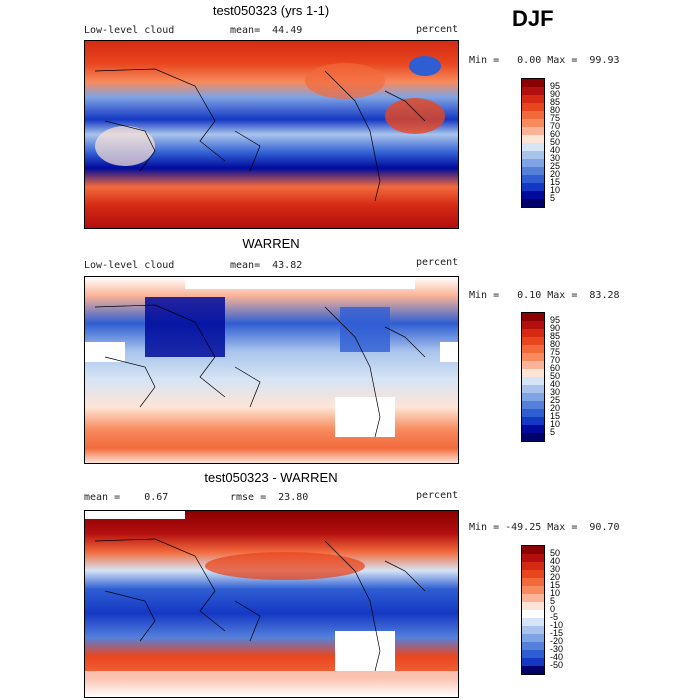 This screenshot has width=700, height=700. I want to click on panel-3-coastlines, so click(260, 605).